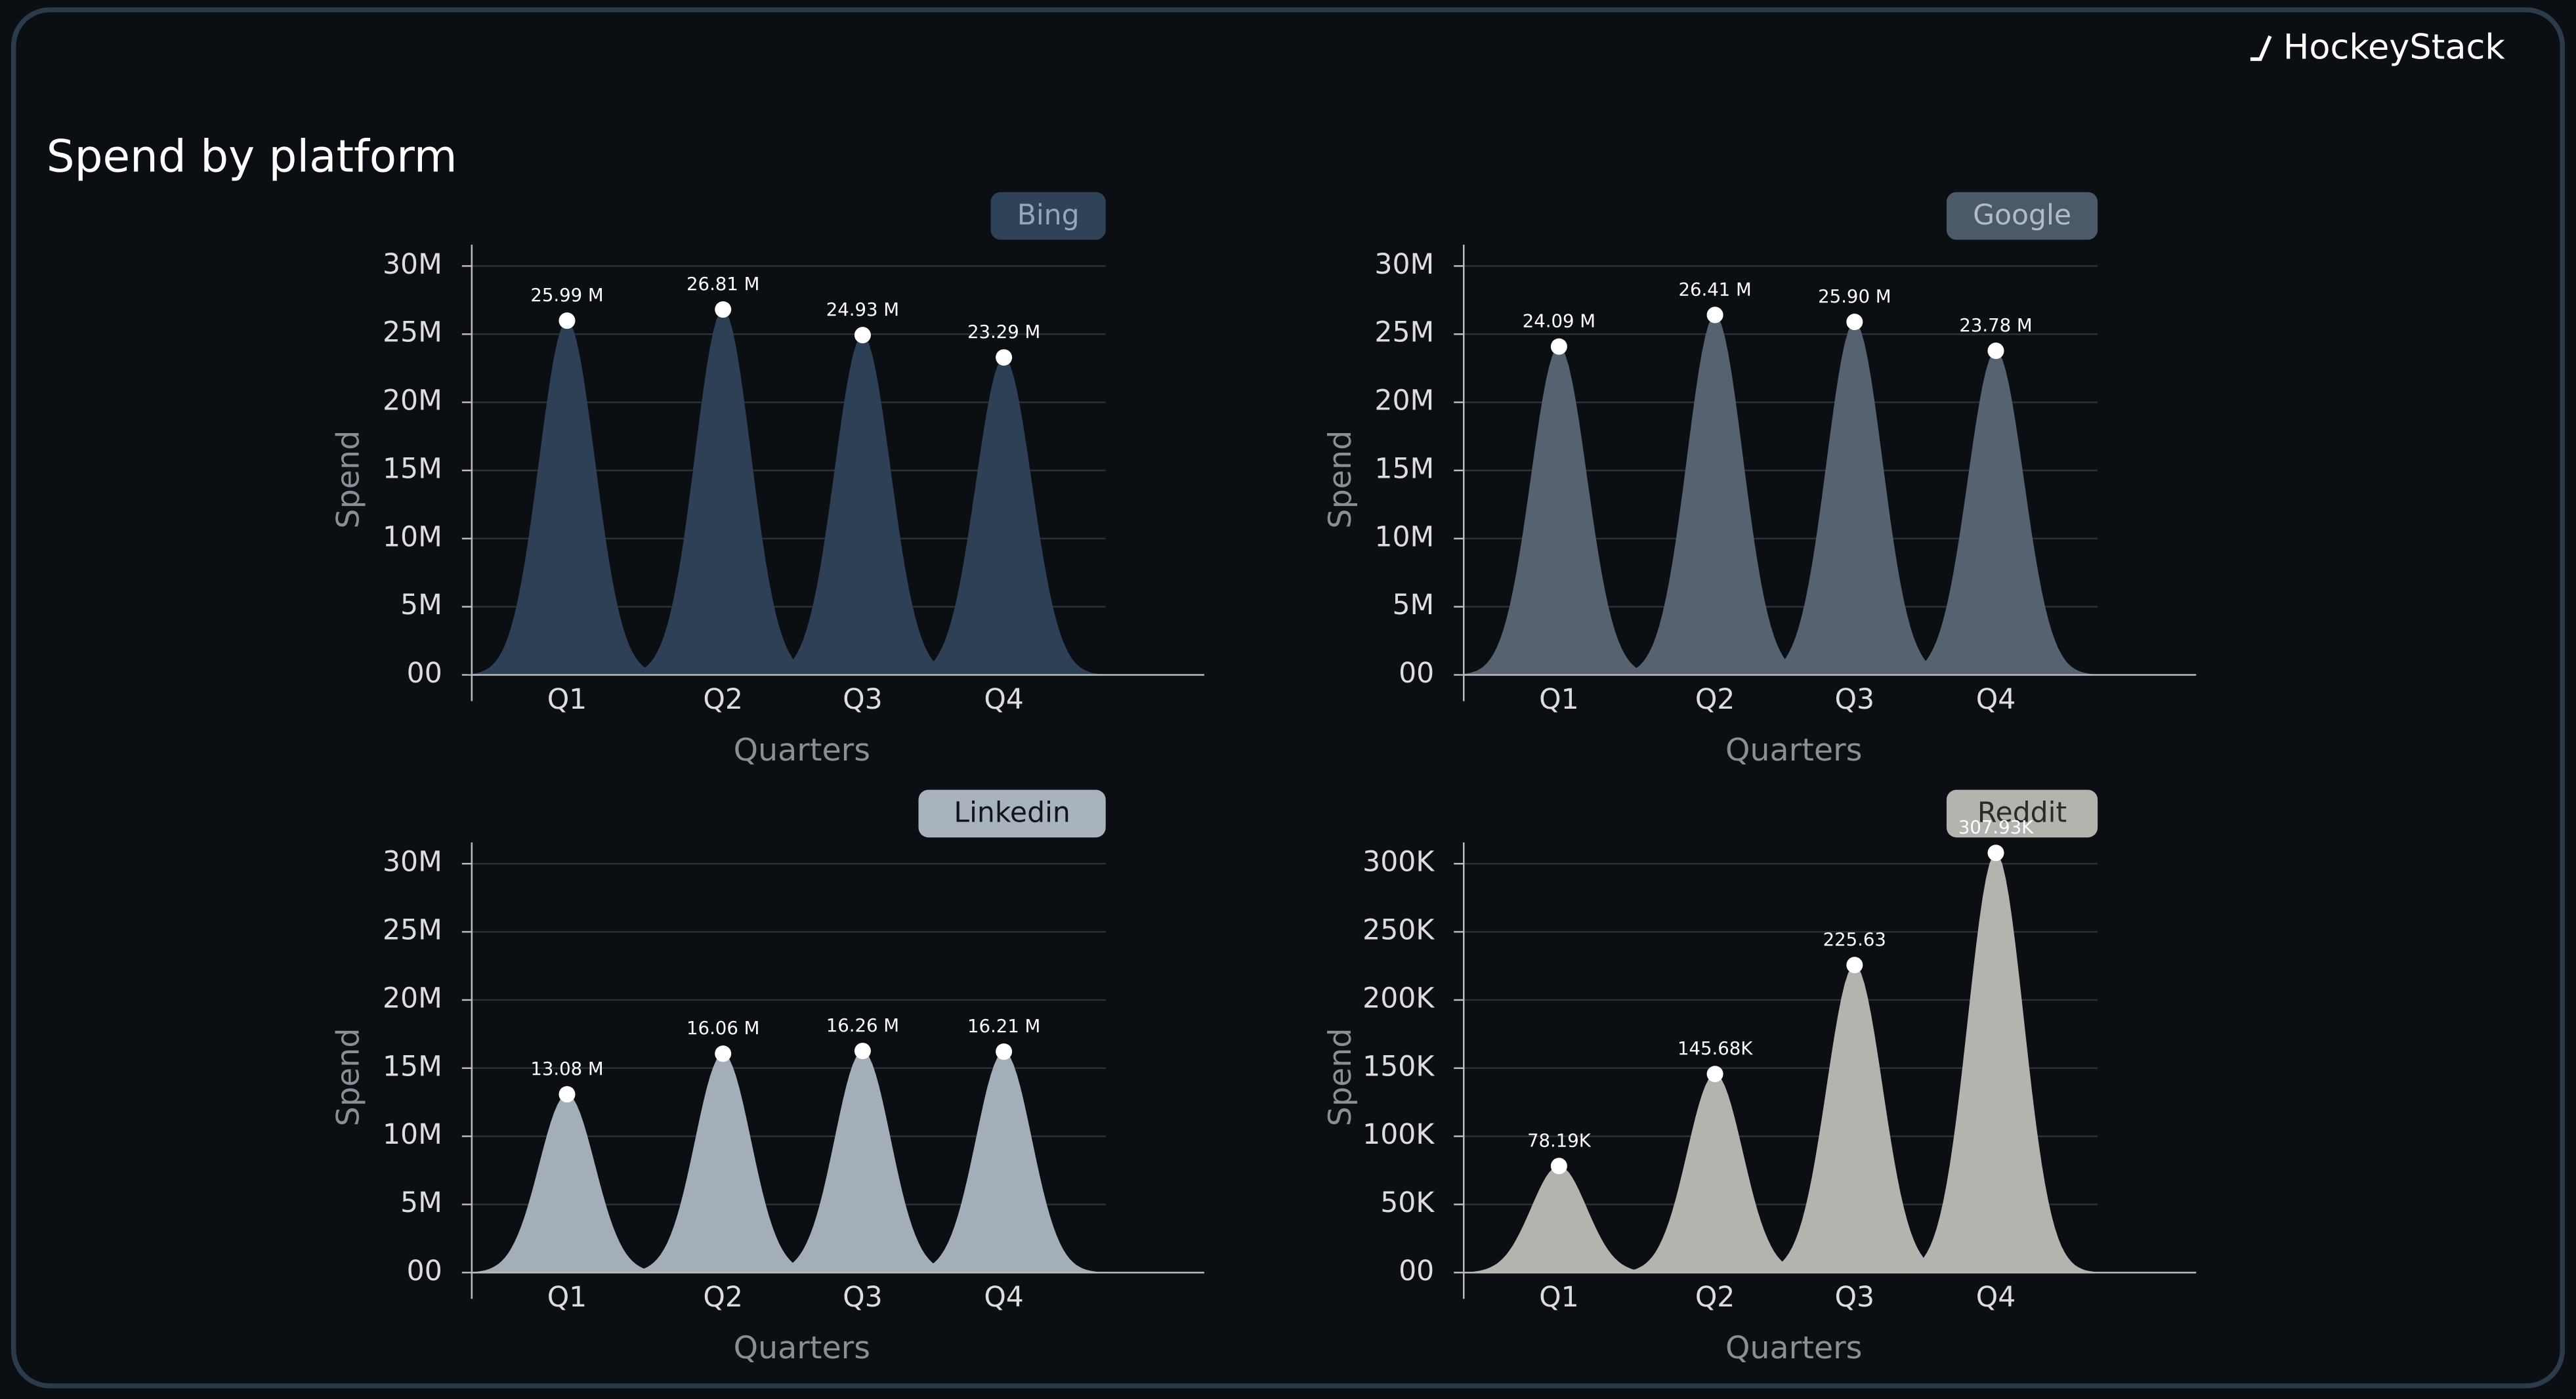 Image resolution: width=2576 pixels, height=1399 pixels. Describe the element at coordinates (1003, 332) in the screenshot. I see `value-label: 23.29 M` at that location.